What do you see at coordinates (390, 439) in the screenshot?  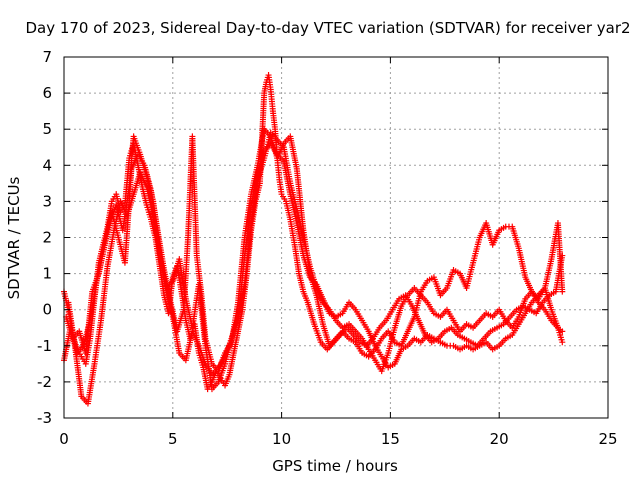 I see `x-tick-label: 15` at bounding box center [390, 439].